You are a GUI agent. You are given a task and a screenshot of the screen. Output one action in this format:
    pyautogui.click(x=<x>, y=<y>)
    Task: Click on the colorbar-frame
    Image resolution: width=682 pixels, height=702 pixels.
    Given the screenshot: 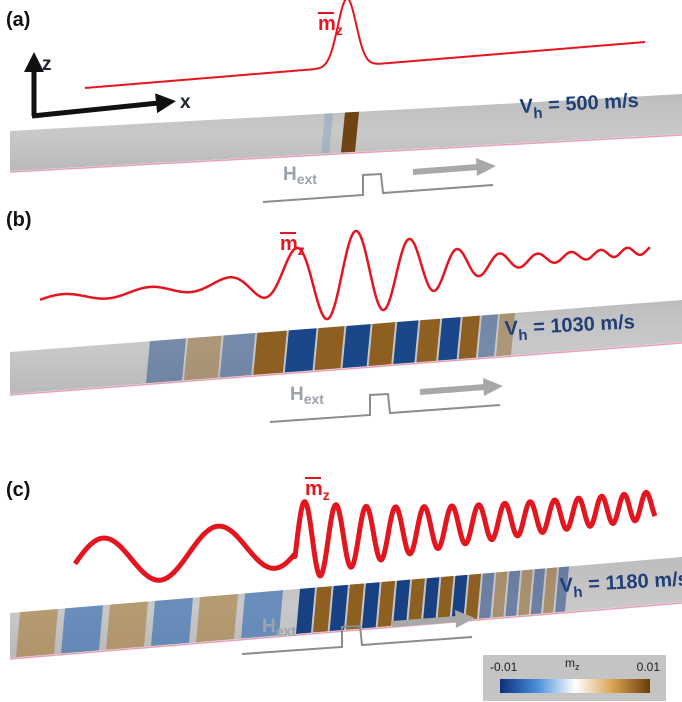 What is the action you would take?
    pyautogui.click(x=574, y=678)
    